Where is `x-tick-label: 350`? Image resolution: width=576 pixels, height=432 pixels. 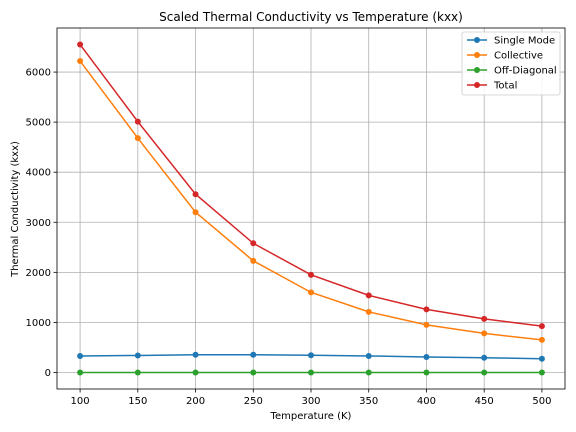
x-tick-label: 350 is located at coordinates (368, 401).